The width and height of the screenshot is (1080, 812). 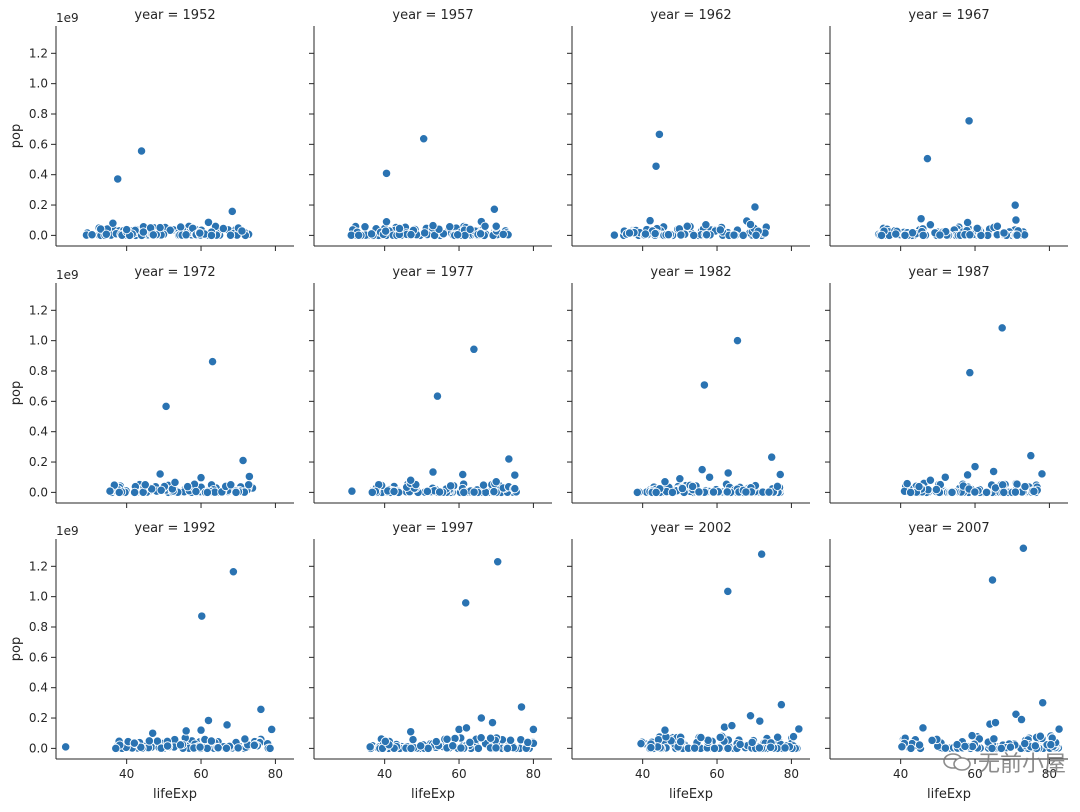 What do you see at coordinates (1022, 762) in the screenshot?
I see `watermark-text: 无前小屋` at bounding box center [1022, 762].